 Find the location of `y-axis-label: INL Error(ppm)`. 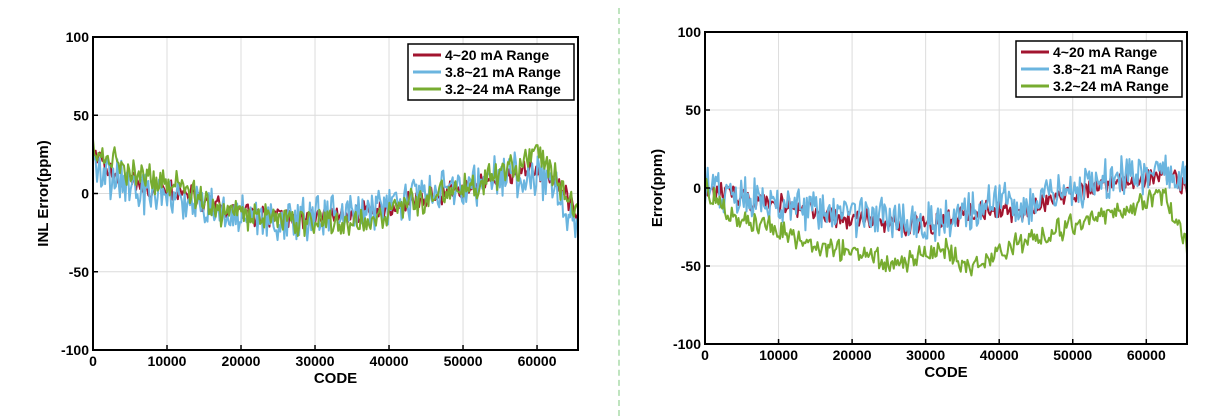

y-axis-label: INL Error(ppm) is located at coordinates (43, 193).